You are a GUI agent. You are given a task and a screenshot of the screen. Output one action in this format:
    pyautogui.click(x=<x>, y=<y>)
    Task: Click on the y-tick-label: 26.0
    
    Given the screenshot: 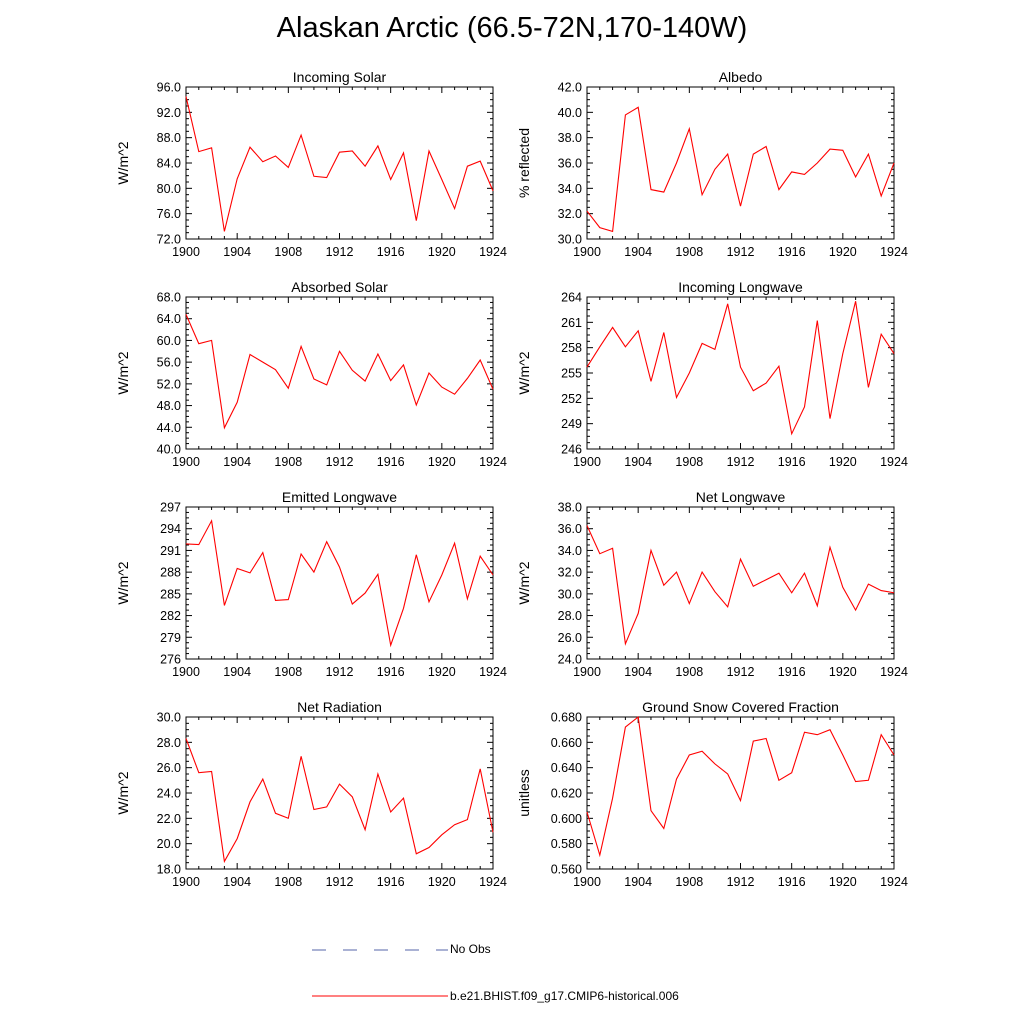 What is the action you would take?
    pyautogui.click(x=169, y=768)
    